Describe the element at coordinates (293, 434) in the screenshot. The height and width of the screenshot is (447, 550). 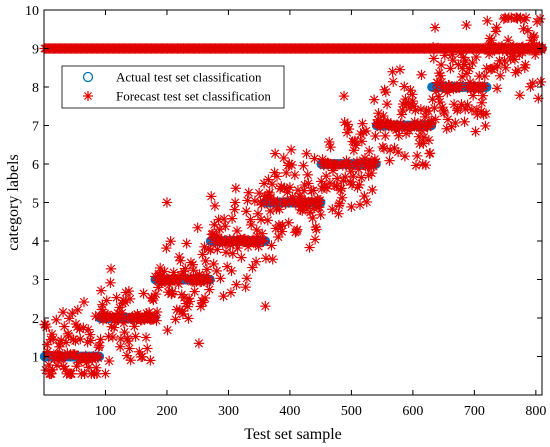
I see `x-axis-label: Test set sample` at that location.